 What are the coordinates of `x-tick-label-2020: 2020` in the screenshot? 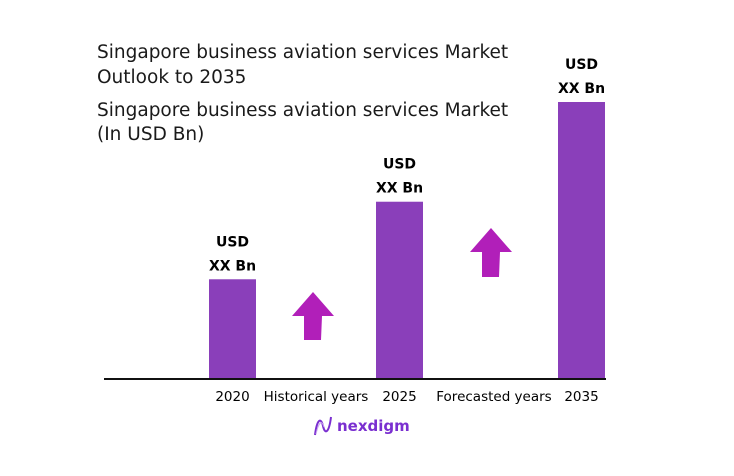 It's located at (232, 397).